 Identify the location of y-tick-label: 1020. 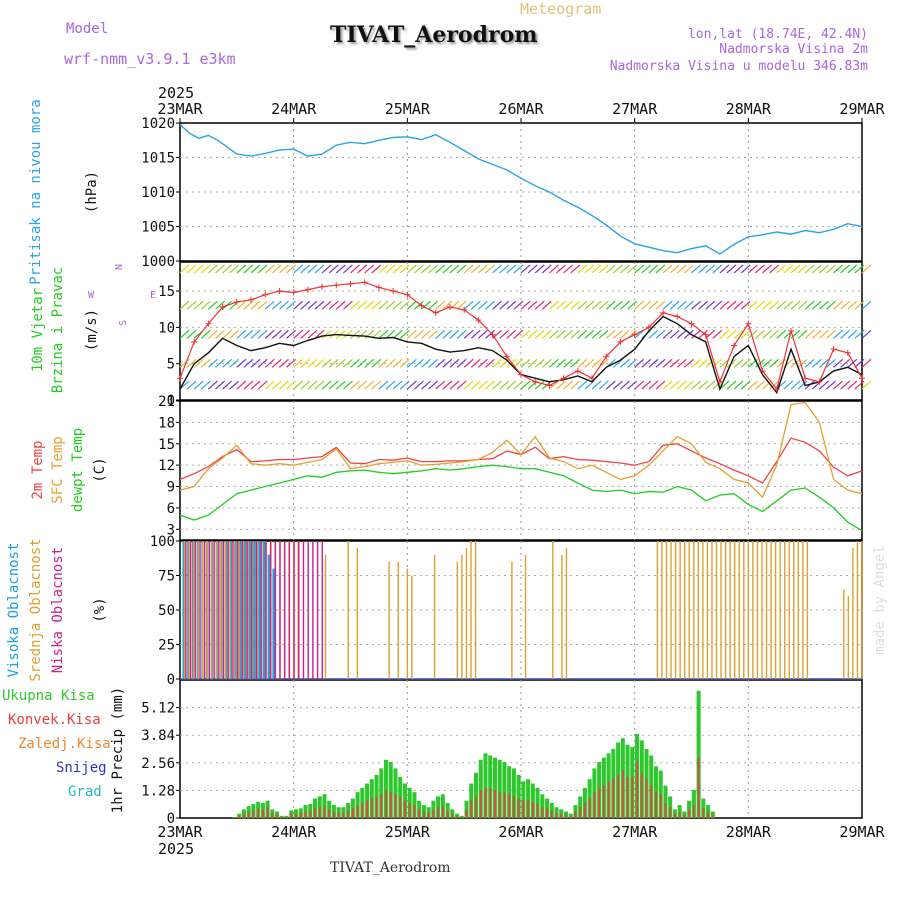
(158, 124).